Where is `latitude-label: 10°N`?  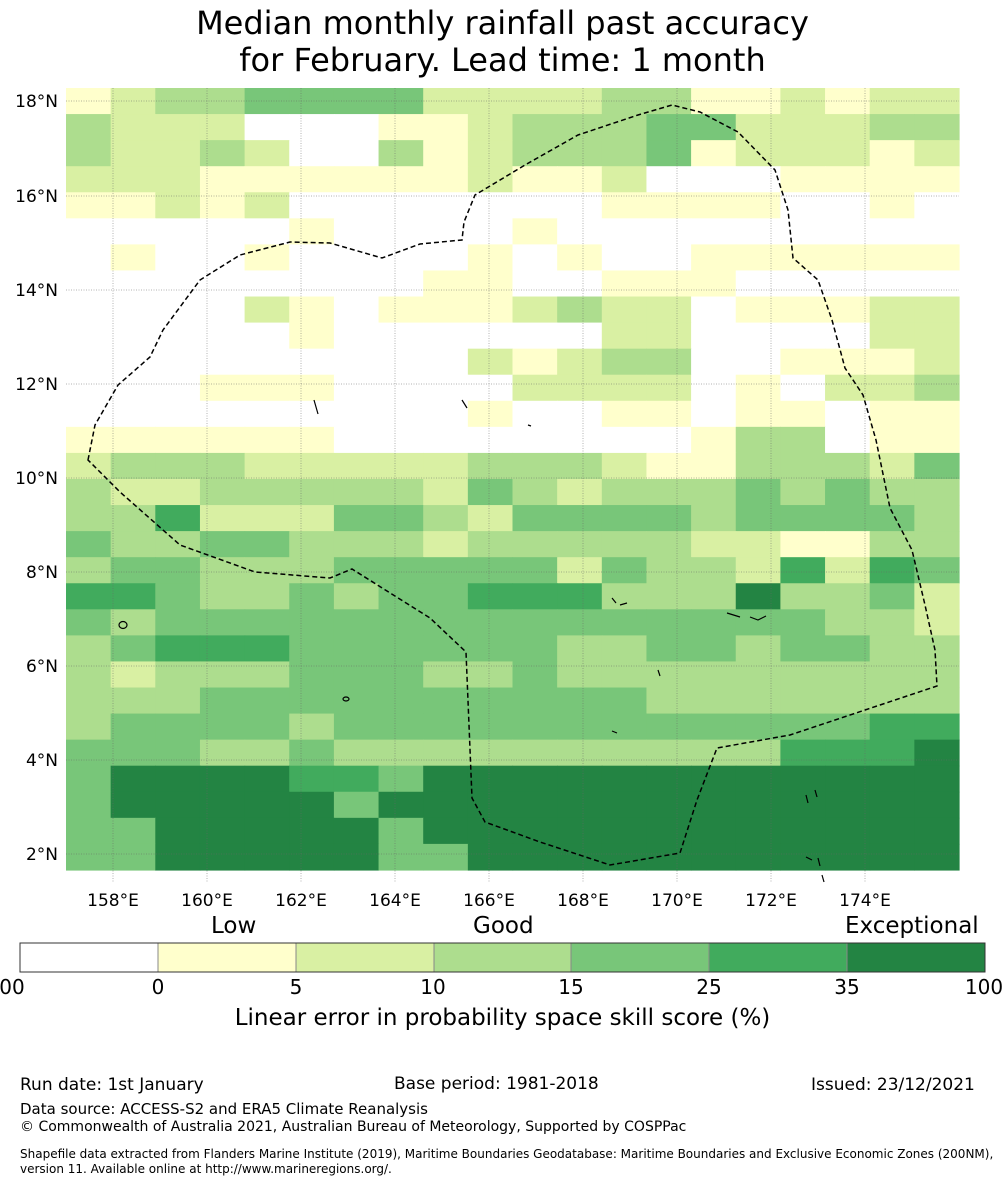
latitude-label: 10°N is located at coordinates (36, 479).